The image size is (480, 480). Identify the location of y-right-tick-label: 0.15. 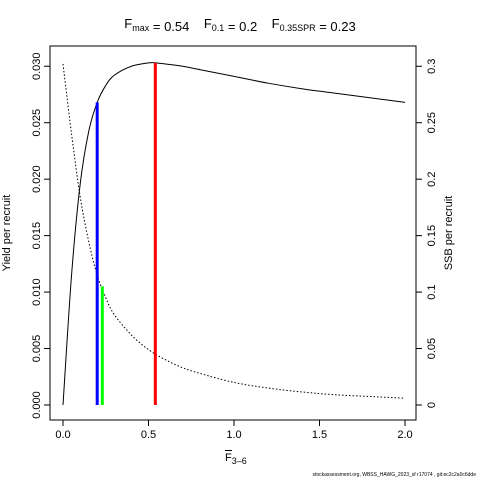
(432, 235).